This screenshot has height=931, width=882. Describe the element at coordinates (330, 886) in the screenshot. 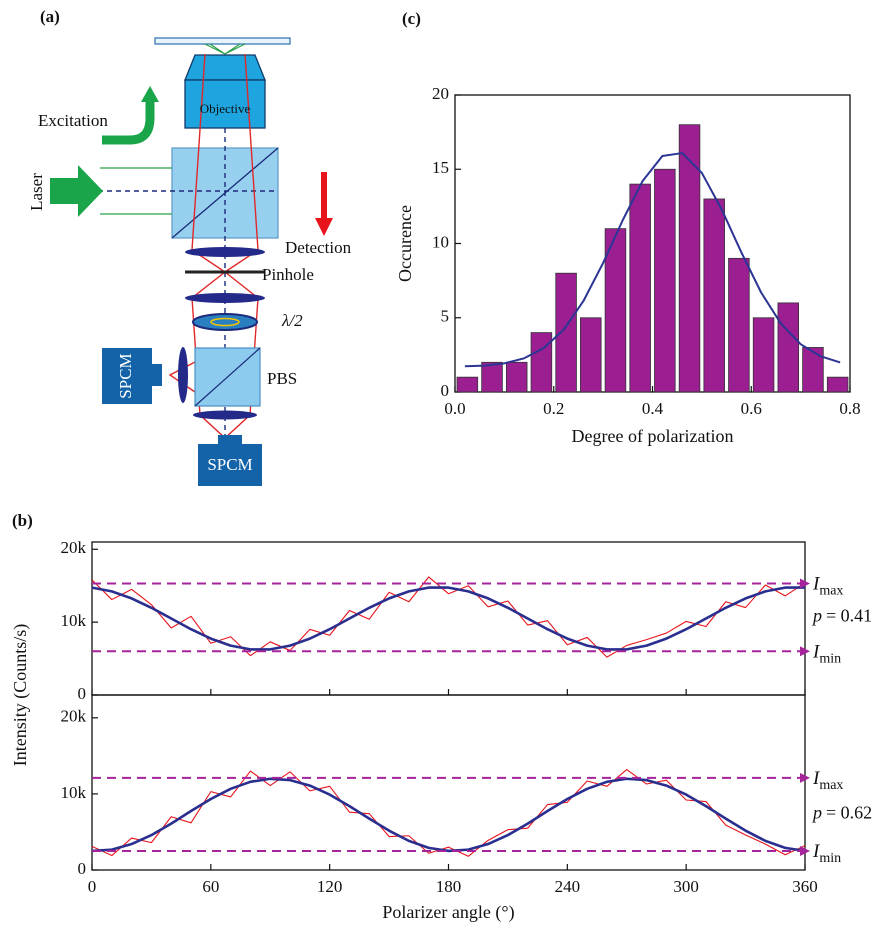

I see `x-tick-label: 120` at that location.